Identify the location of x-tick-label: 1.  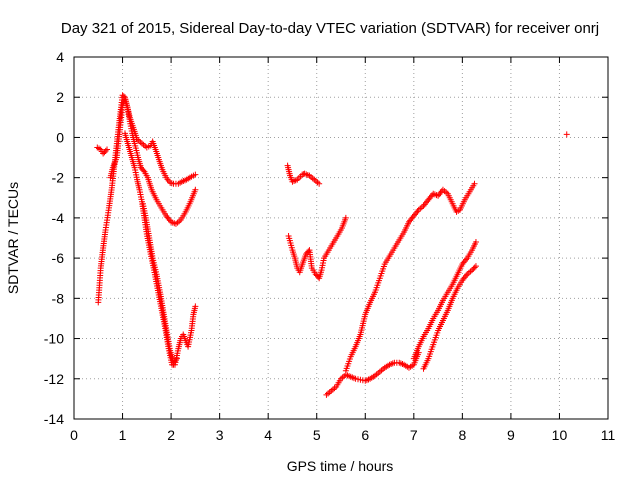
(123, 435).